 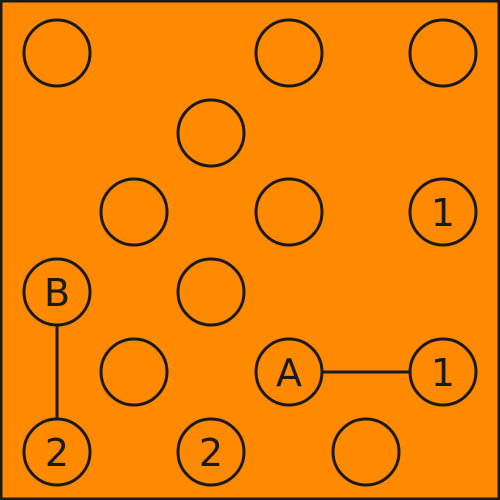 I want to click on node-label: A, so click(x=289, y=373).